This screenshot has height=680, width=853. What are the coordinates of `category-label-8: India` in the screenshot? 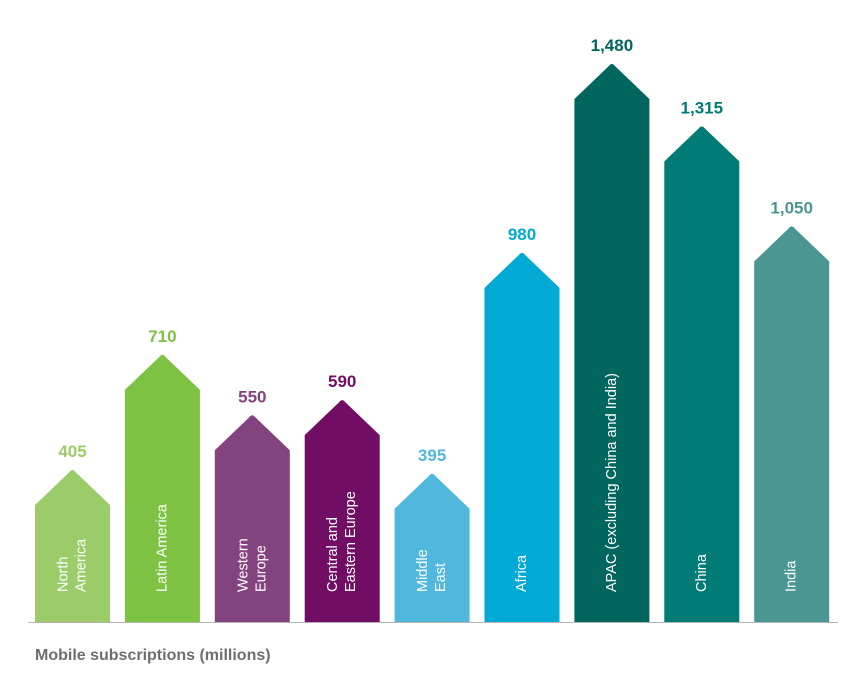 It's located at (792, 576).